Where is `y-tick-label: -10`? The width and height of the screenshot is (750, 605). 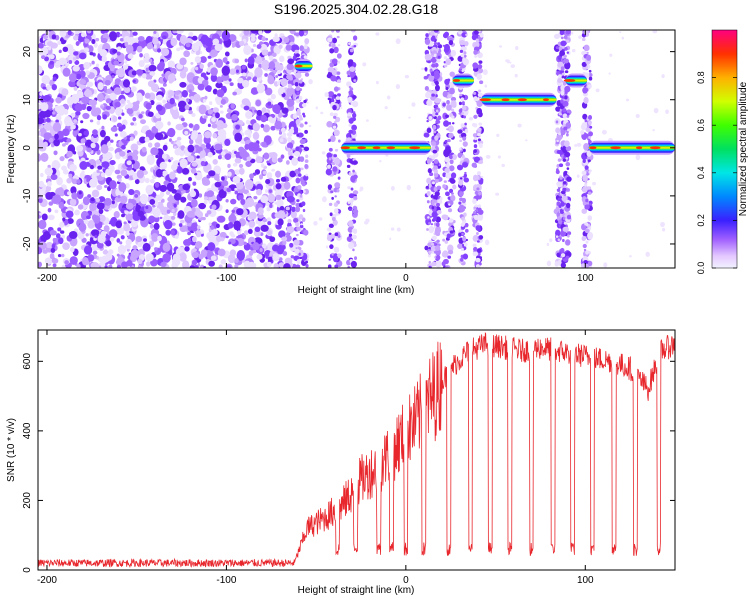 y-tick-label: -10 is located at coordinates (27, 195).